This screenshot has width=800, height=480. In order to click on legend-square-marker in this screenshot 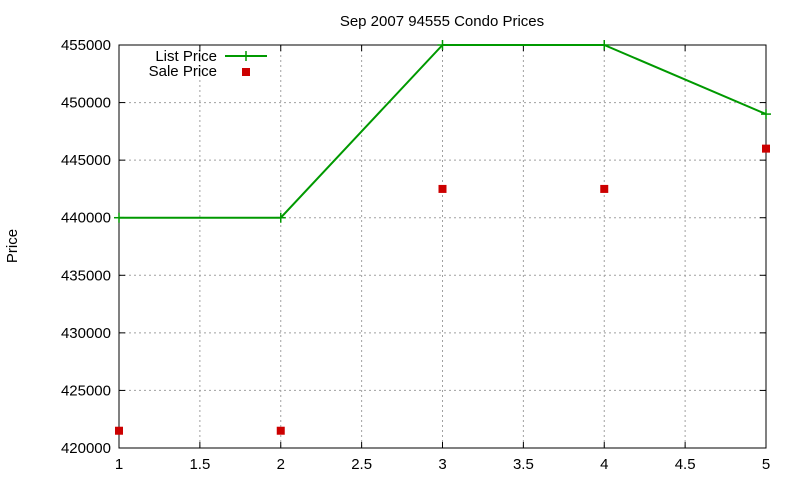, I will do `click(246, 72)`.